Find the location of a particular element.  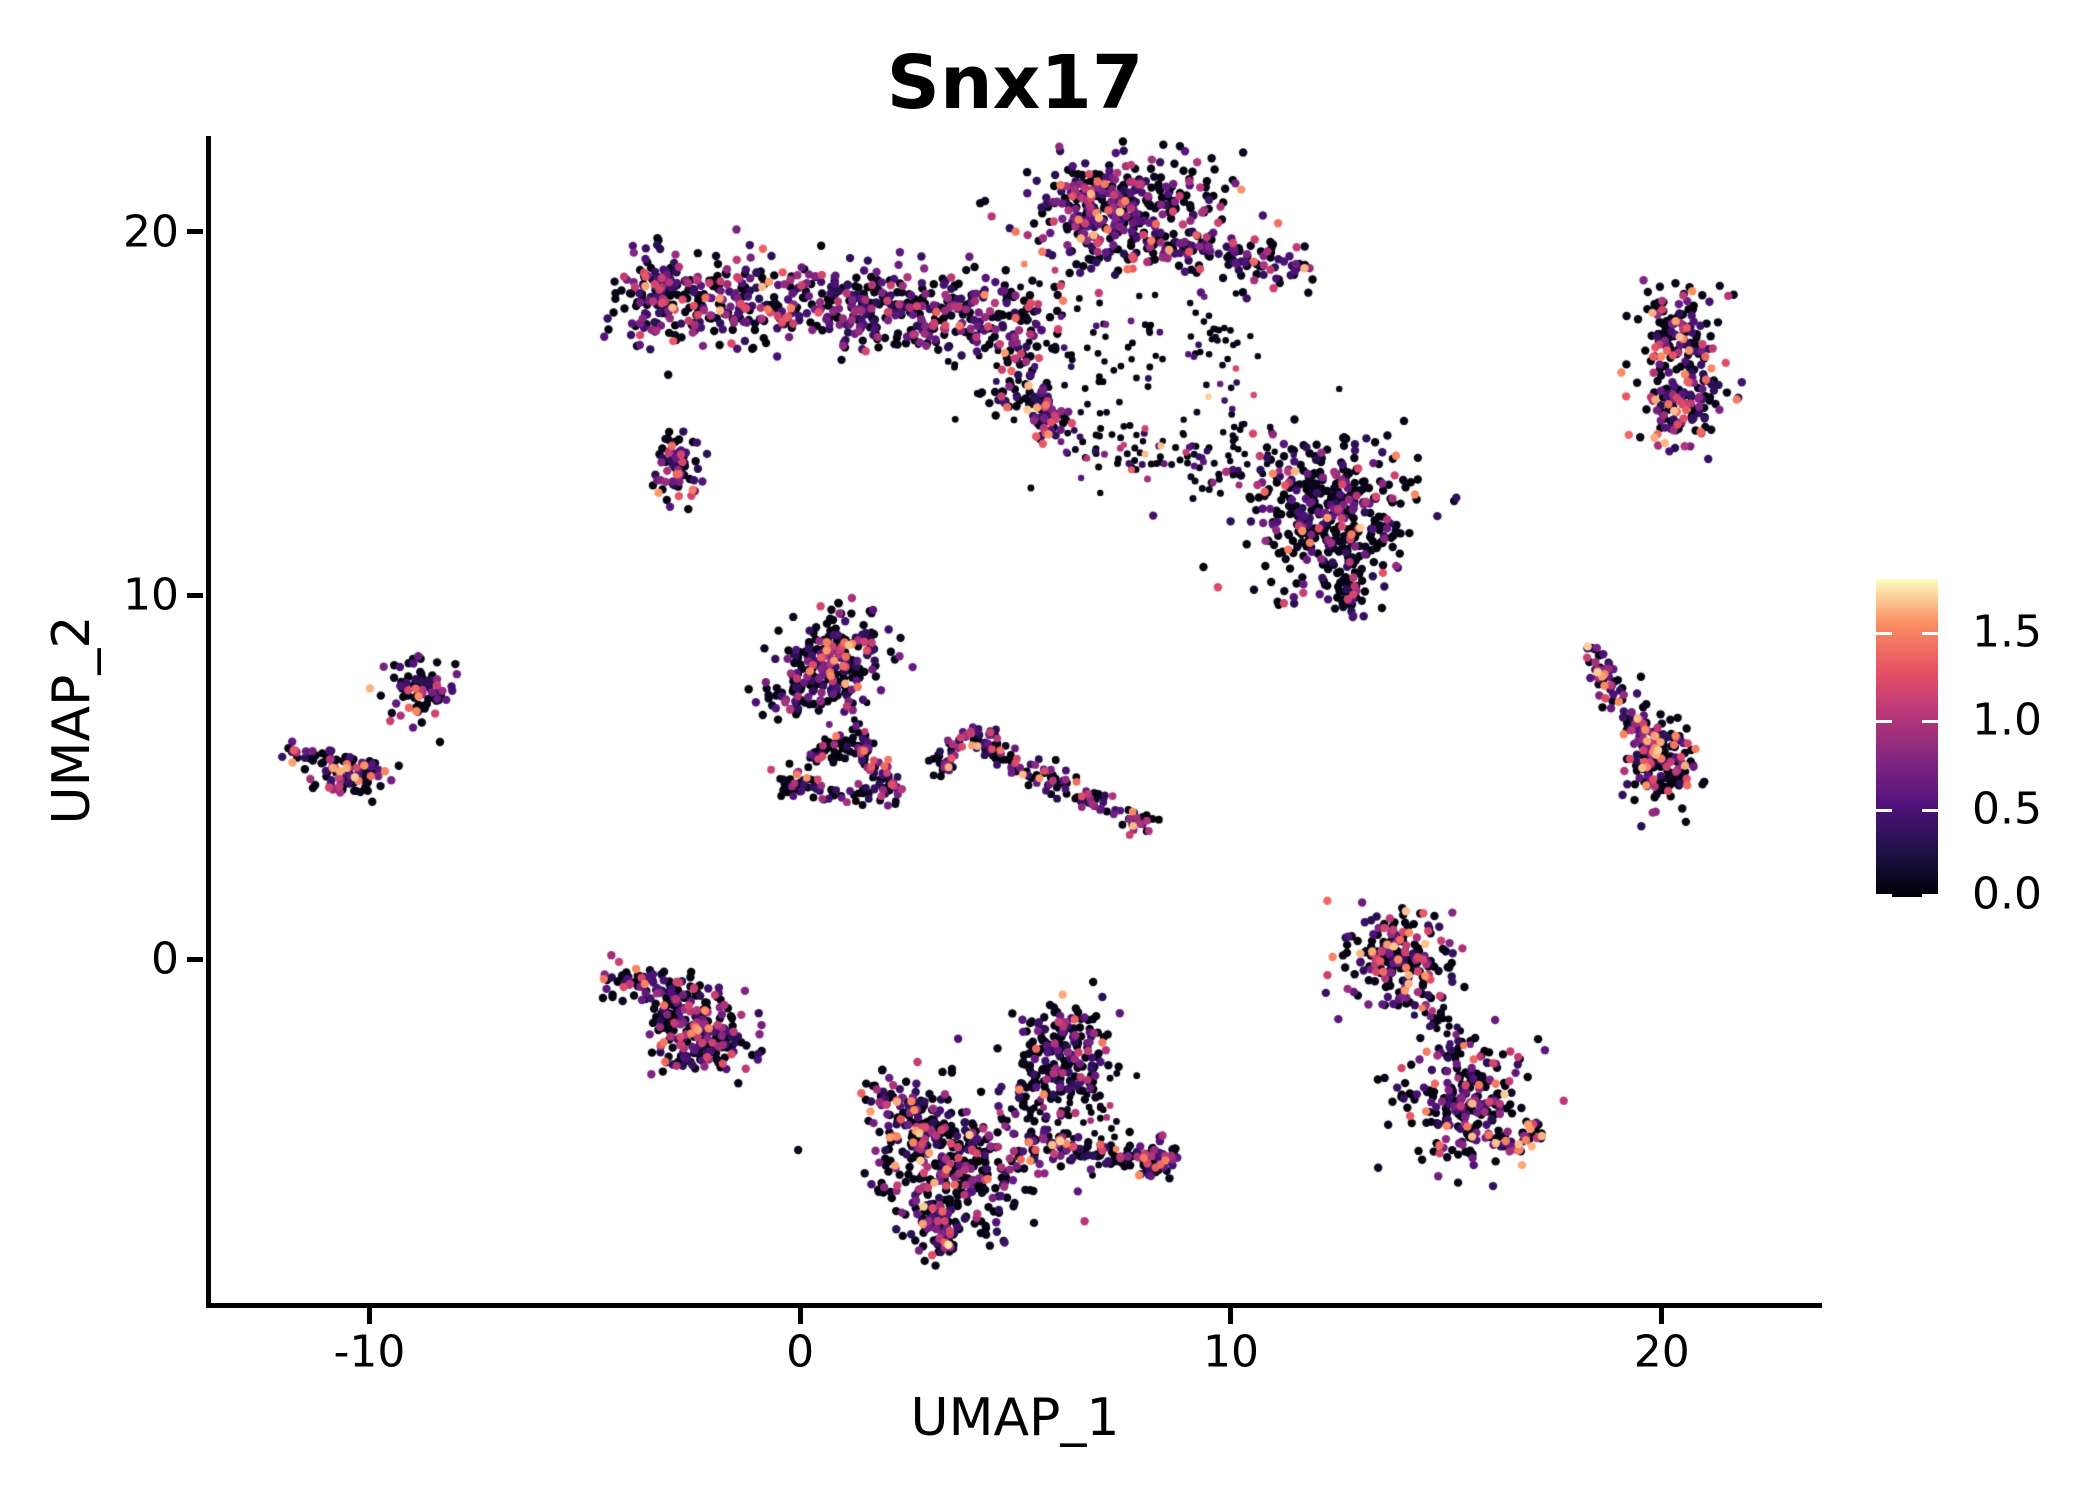

colorbar-gradient is located at coordinates (1907, 738).